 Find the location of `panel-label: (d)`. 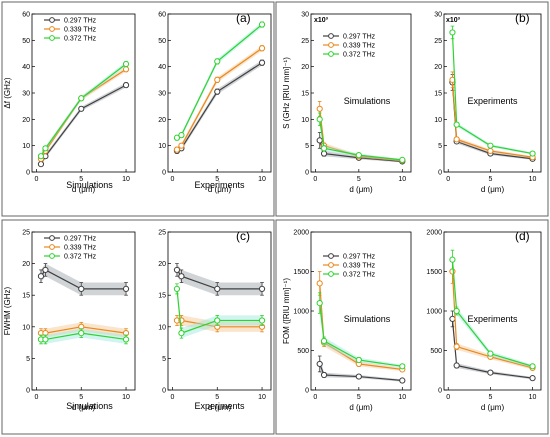

panel-label: (d) is located at coordinates (522, 236).